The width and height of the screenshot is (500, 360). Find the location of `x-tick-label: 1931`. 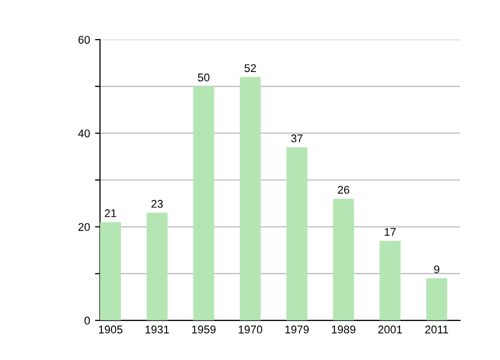

x-tick-label: 1931 is located at coordinates (157, 330).